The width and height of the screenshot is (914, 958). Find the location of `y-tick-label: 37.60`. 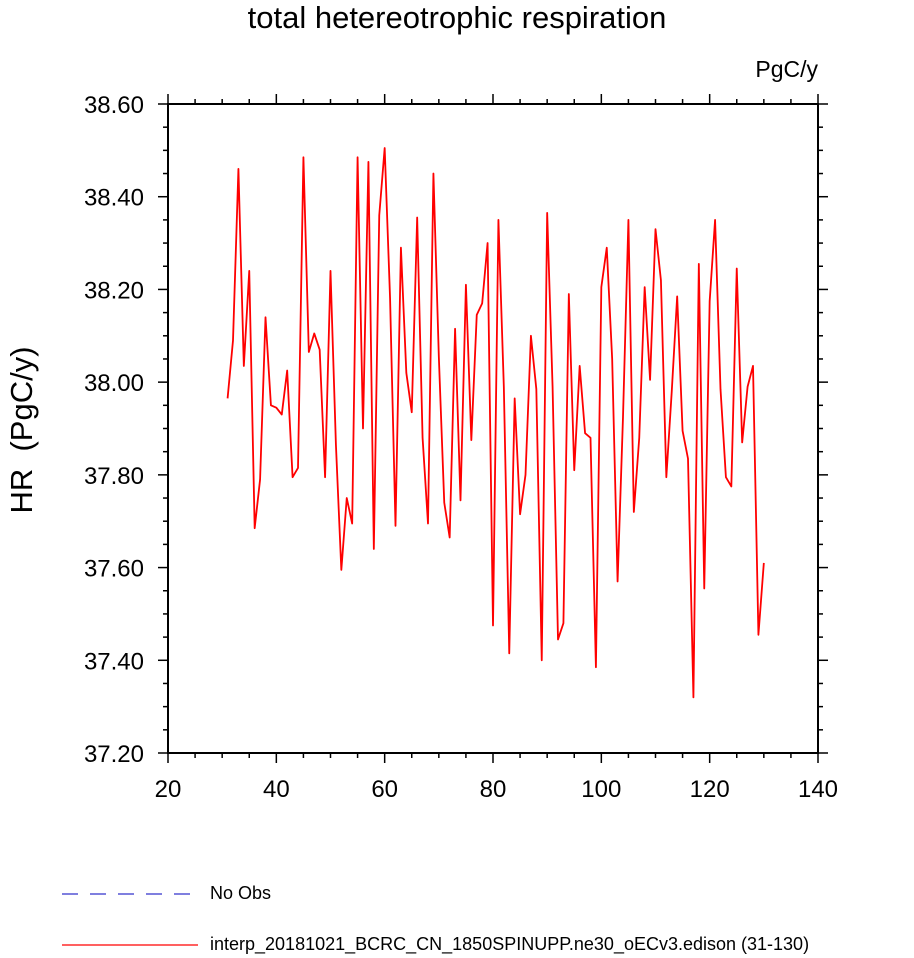

y-tick-label: 37.60 is located at coordinates (114, 569).